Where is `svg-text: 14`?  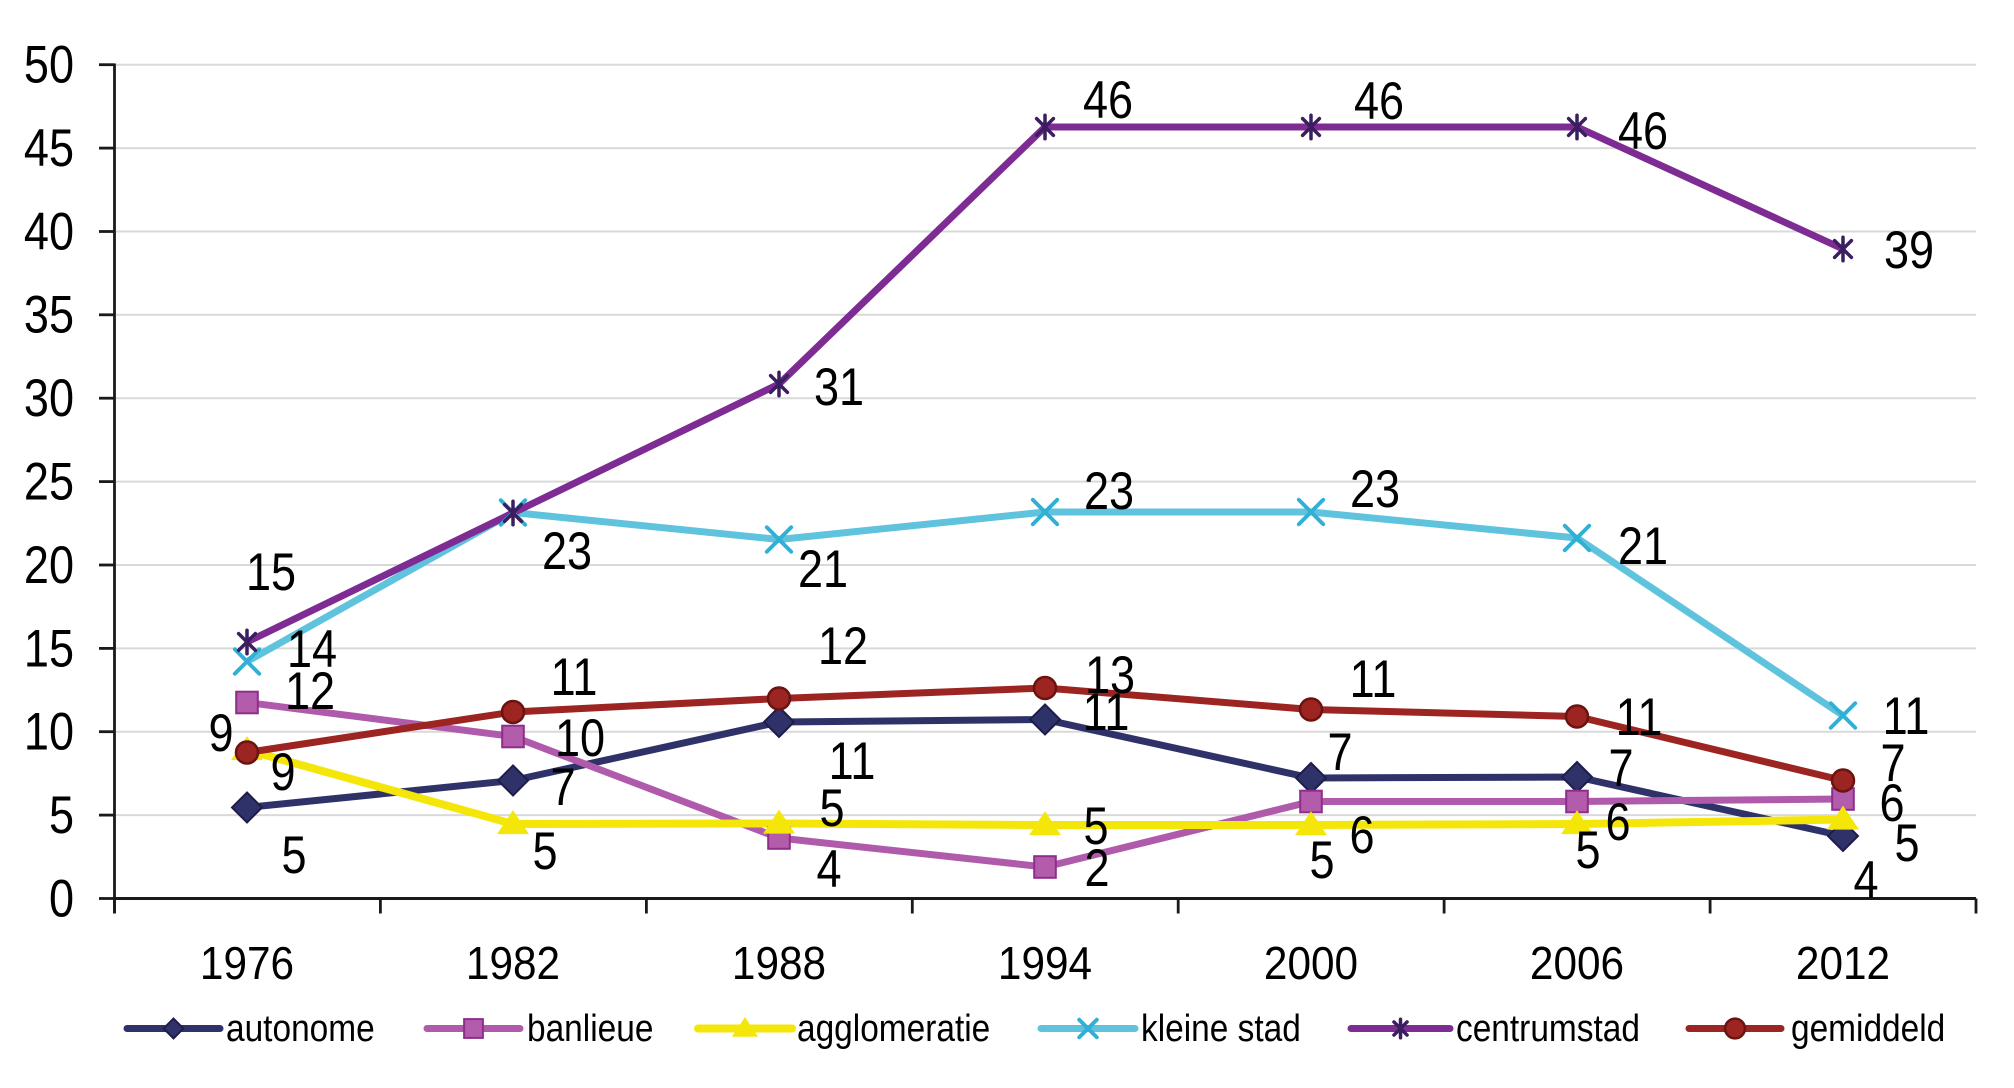 svg-text: 14 is located at coordinates (312, 648).